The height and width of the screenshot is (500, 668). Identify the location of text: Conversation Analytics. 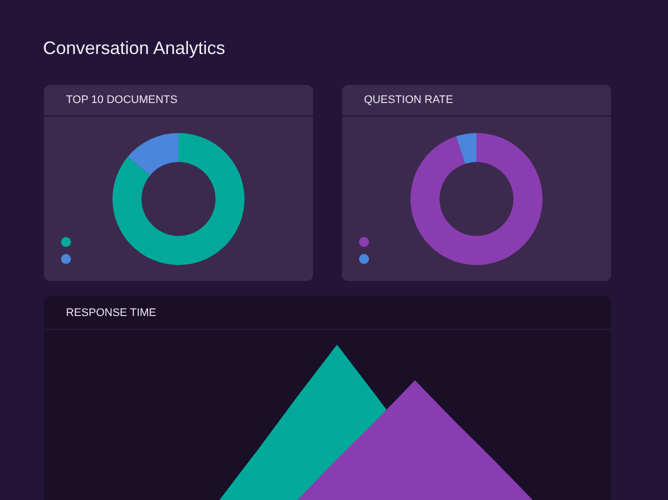
(134, 48).